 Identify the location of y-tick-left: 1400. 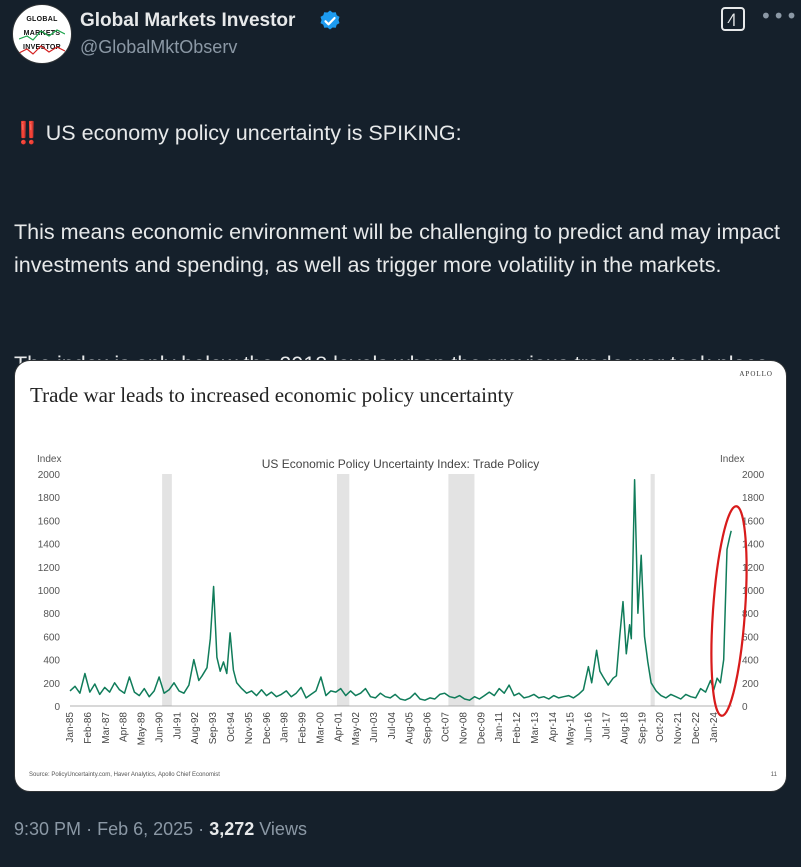
(49, 545).